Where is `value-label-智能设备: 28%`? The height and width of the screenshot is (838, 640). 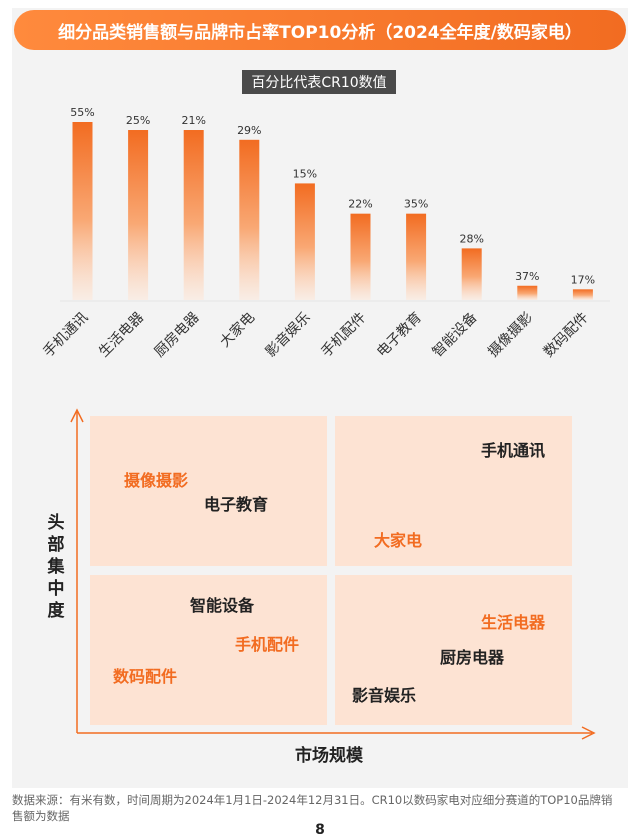
value-label-智能设备: 28% is located at coordinates (471, 238).